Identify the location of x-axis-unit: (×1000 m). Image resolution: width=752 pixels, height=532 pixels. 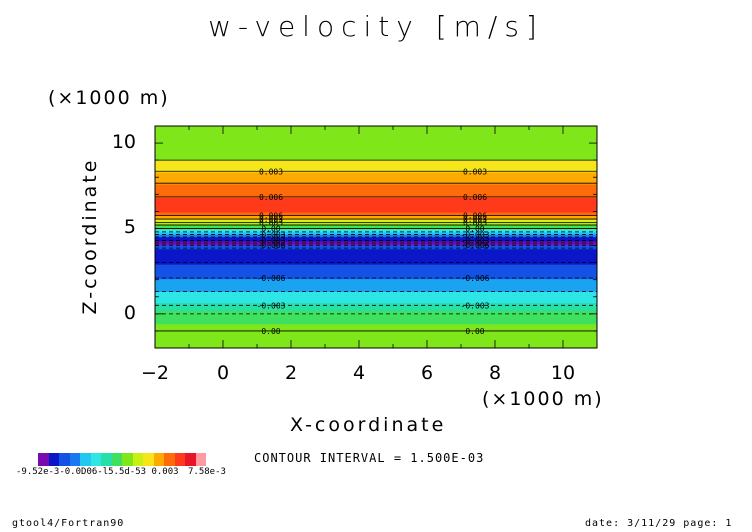
(543, 399).